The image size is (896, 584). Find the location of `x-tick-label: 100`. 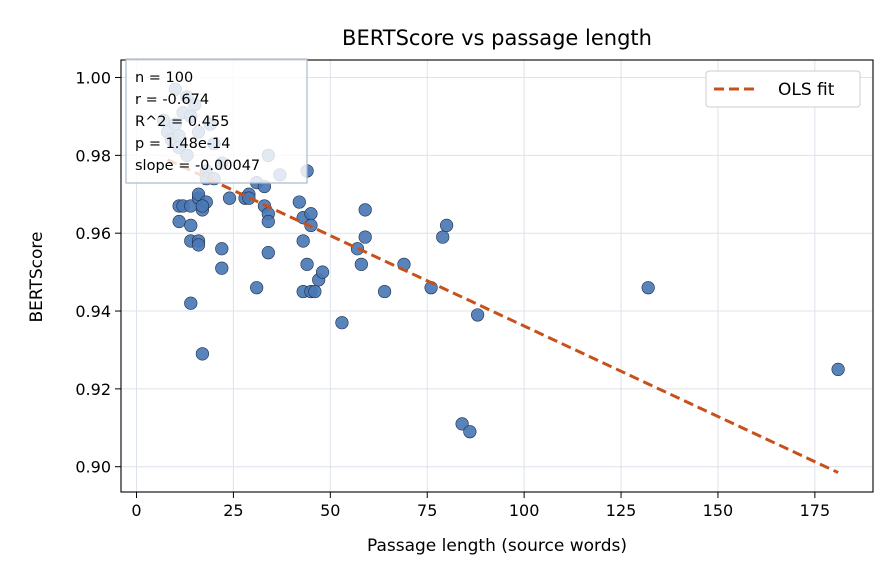

x-tick-label: 100 is located at coordinates (524, 510).